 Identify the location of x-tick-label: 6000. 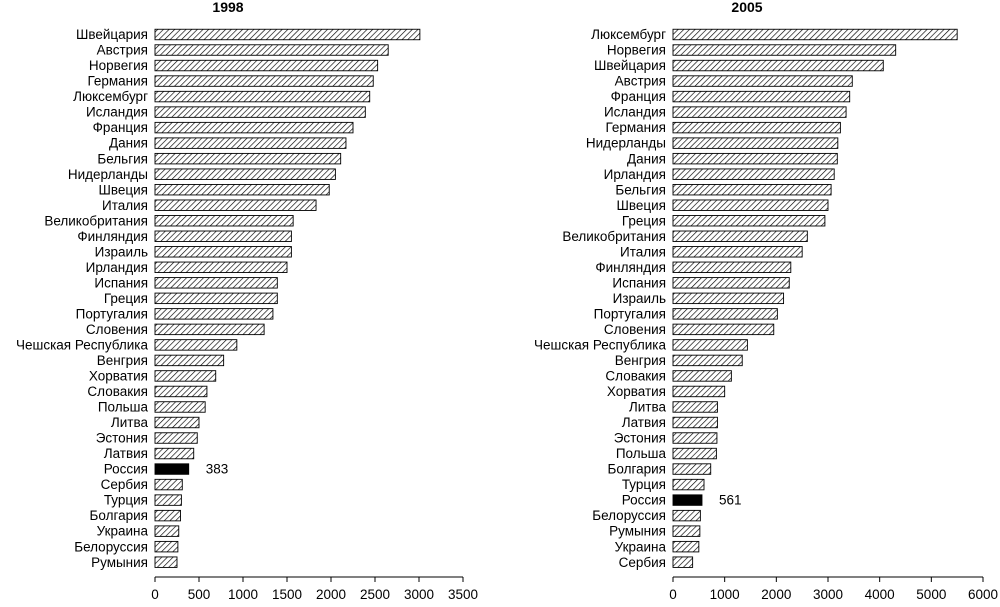
(983, 594).